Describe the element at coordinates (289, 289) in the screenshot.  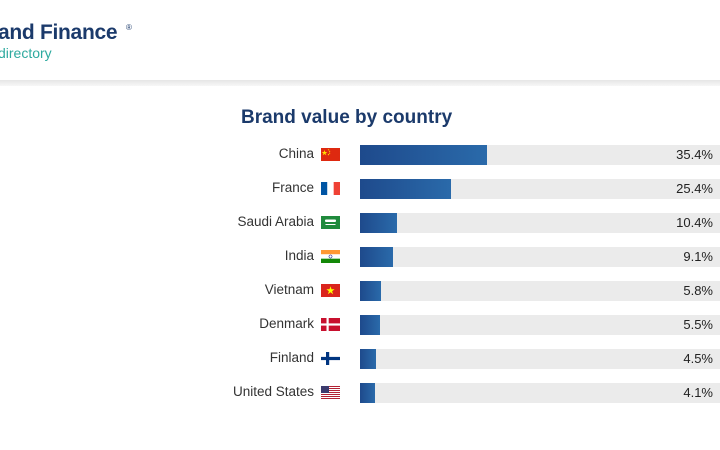
I see `country-label: Vietnam` at that location.